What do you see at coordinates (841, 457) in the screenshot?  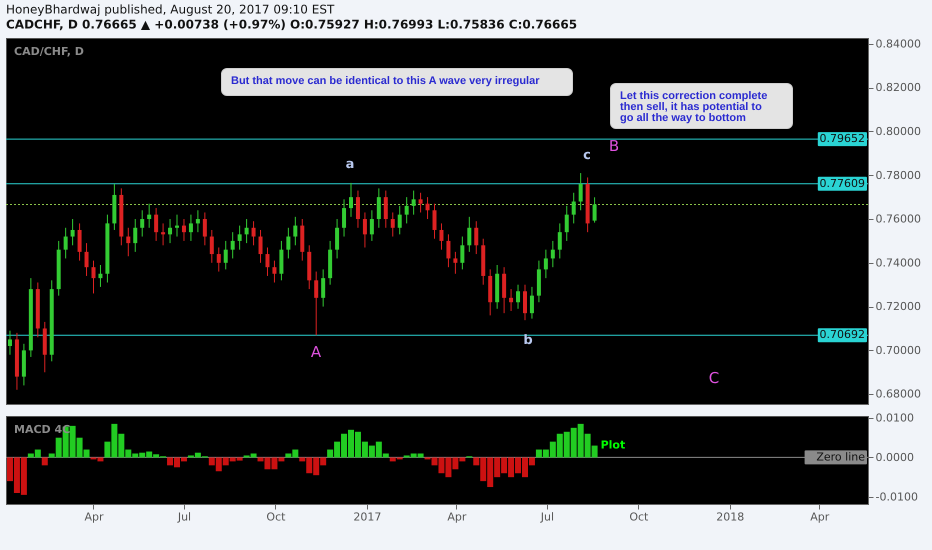 I see `ref-line-label: Zero line` at bounding box center [841, 457].